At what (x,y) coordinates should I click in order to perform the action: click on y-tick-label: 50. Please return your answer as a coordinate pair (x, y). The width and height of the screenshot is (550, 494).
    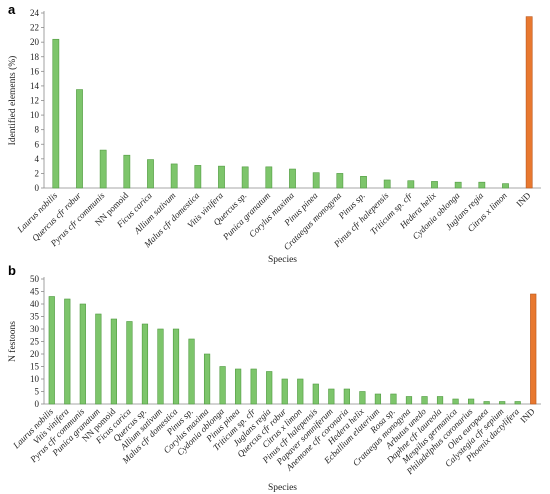
    Looking at the image, I should click on (35, 279).